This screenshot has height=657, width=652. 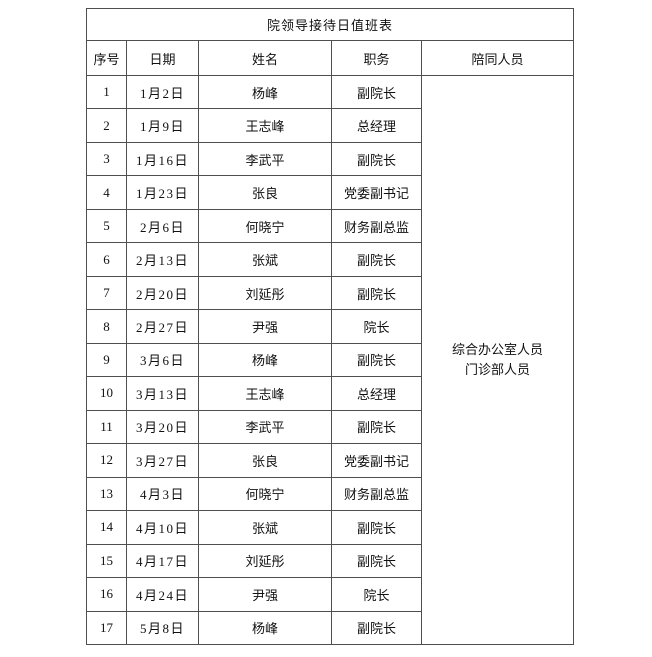 What do you see at coordinates (162, 226) in the screenshot?
I see `cell-date: 2月6日` at bounding box center [162, 226].